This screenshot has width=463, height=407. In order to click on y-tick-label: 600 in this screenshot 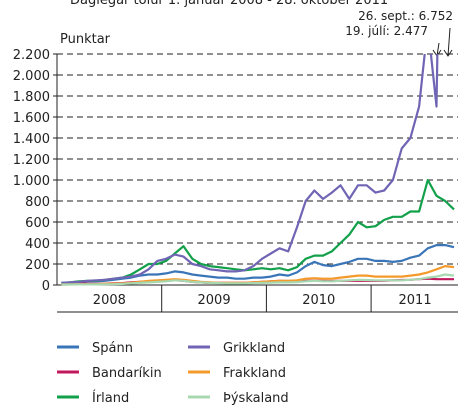, I will do `click(37, 223)`.